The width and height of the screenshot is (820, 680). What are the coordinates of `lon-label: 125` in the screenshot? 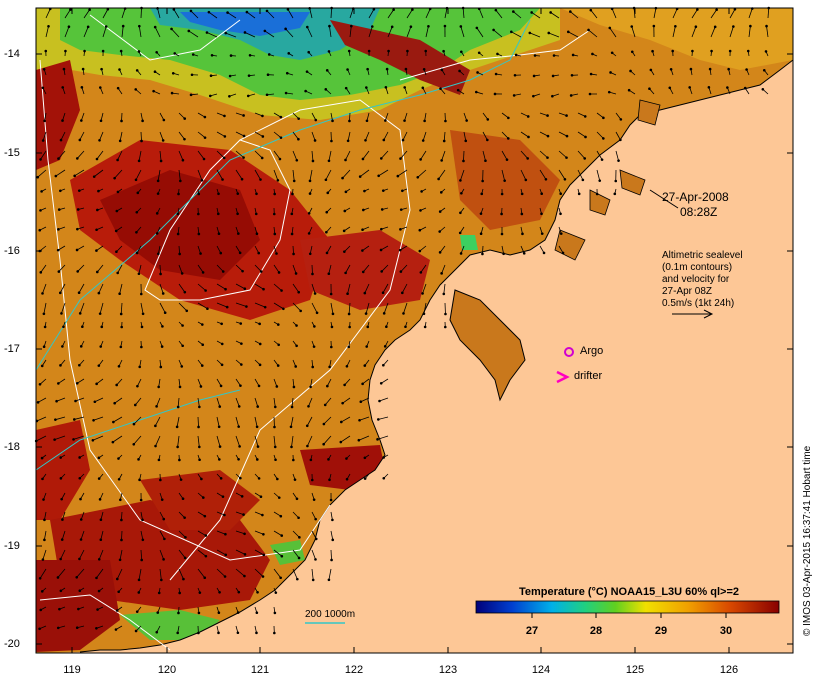 It's located at (635, 670).